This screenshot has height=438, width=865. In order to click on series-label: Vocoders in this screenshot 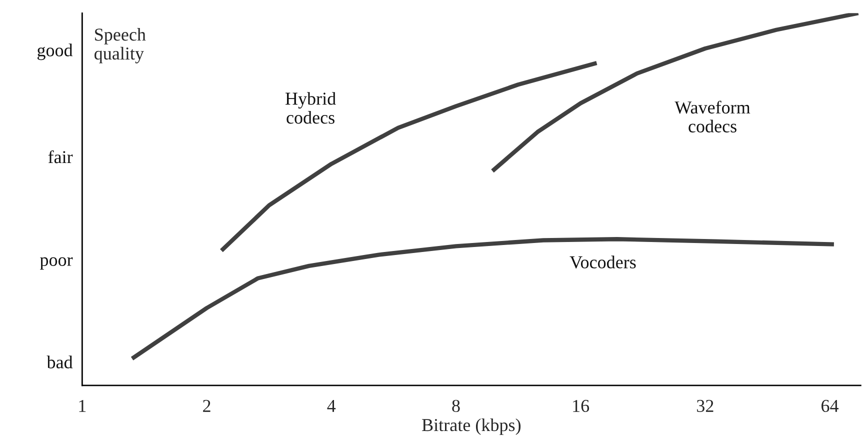, I will do `click(603, 262)`.